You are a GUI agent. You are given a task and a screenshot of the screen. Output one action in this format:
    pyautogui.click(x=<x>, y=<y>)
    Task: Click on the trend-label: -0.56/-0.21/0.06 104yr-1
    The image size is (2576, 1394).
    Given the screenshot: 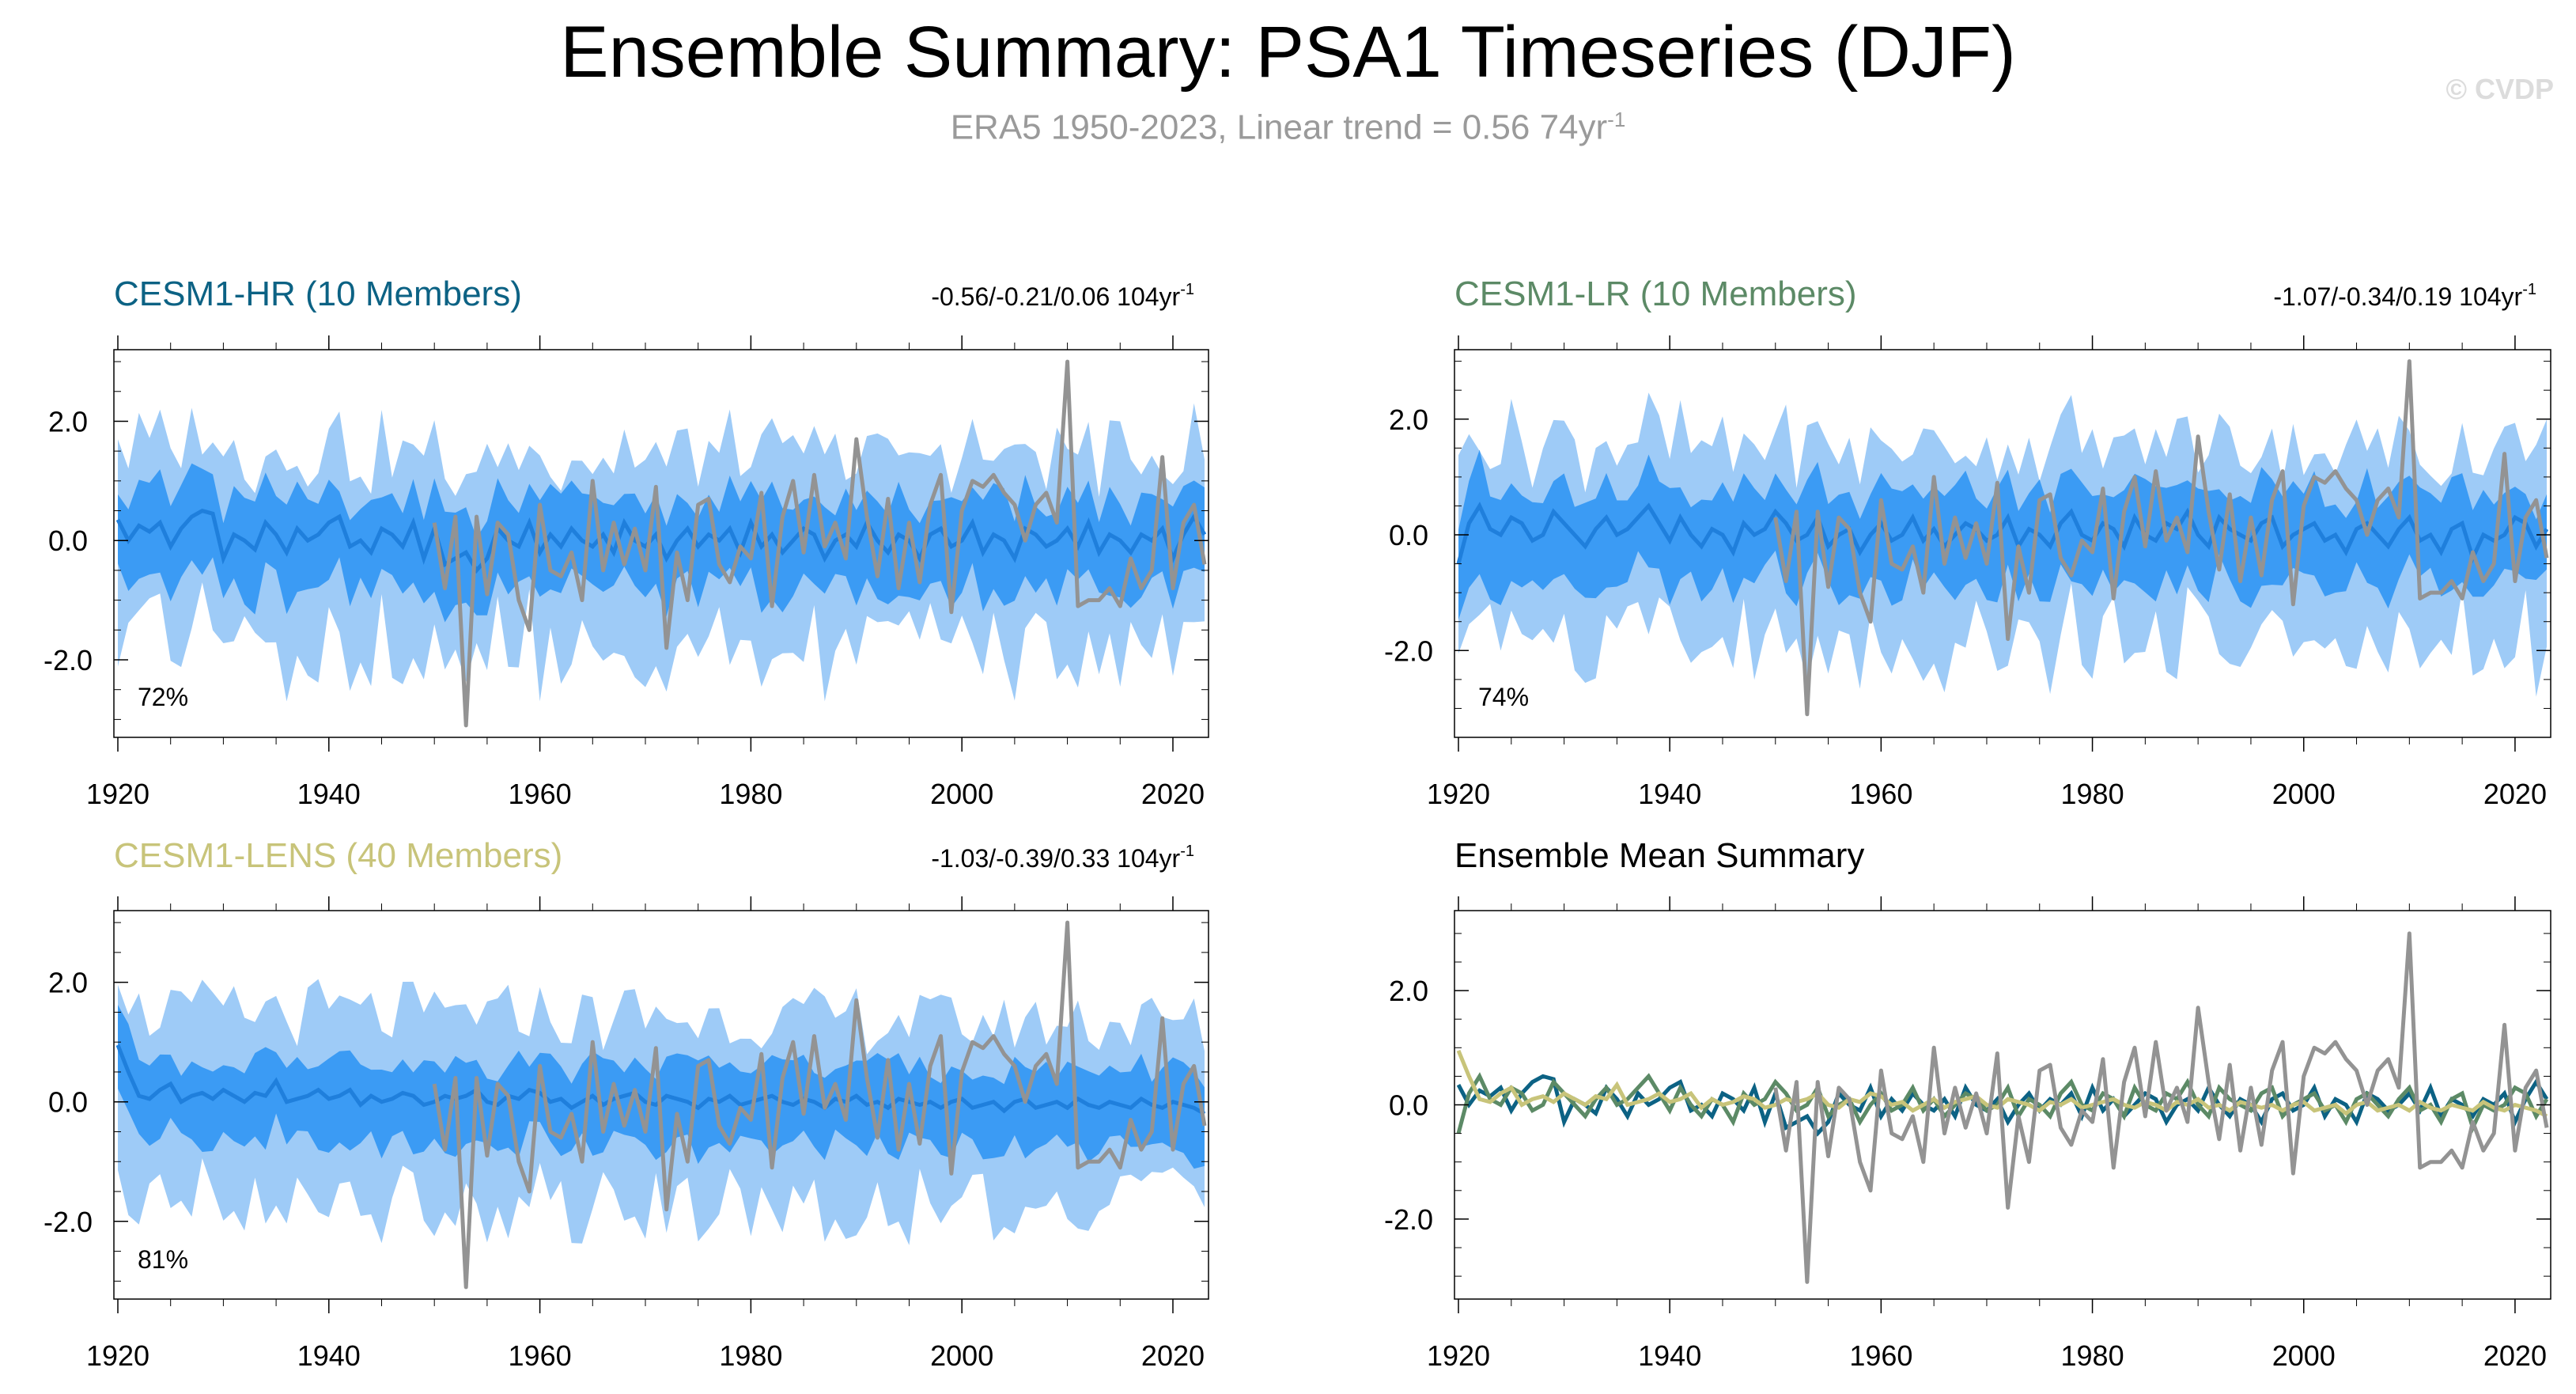 What is the action you would take?
    pyautogui.click(x=1062, y=296)
    